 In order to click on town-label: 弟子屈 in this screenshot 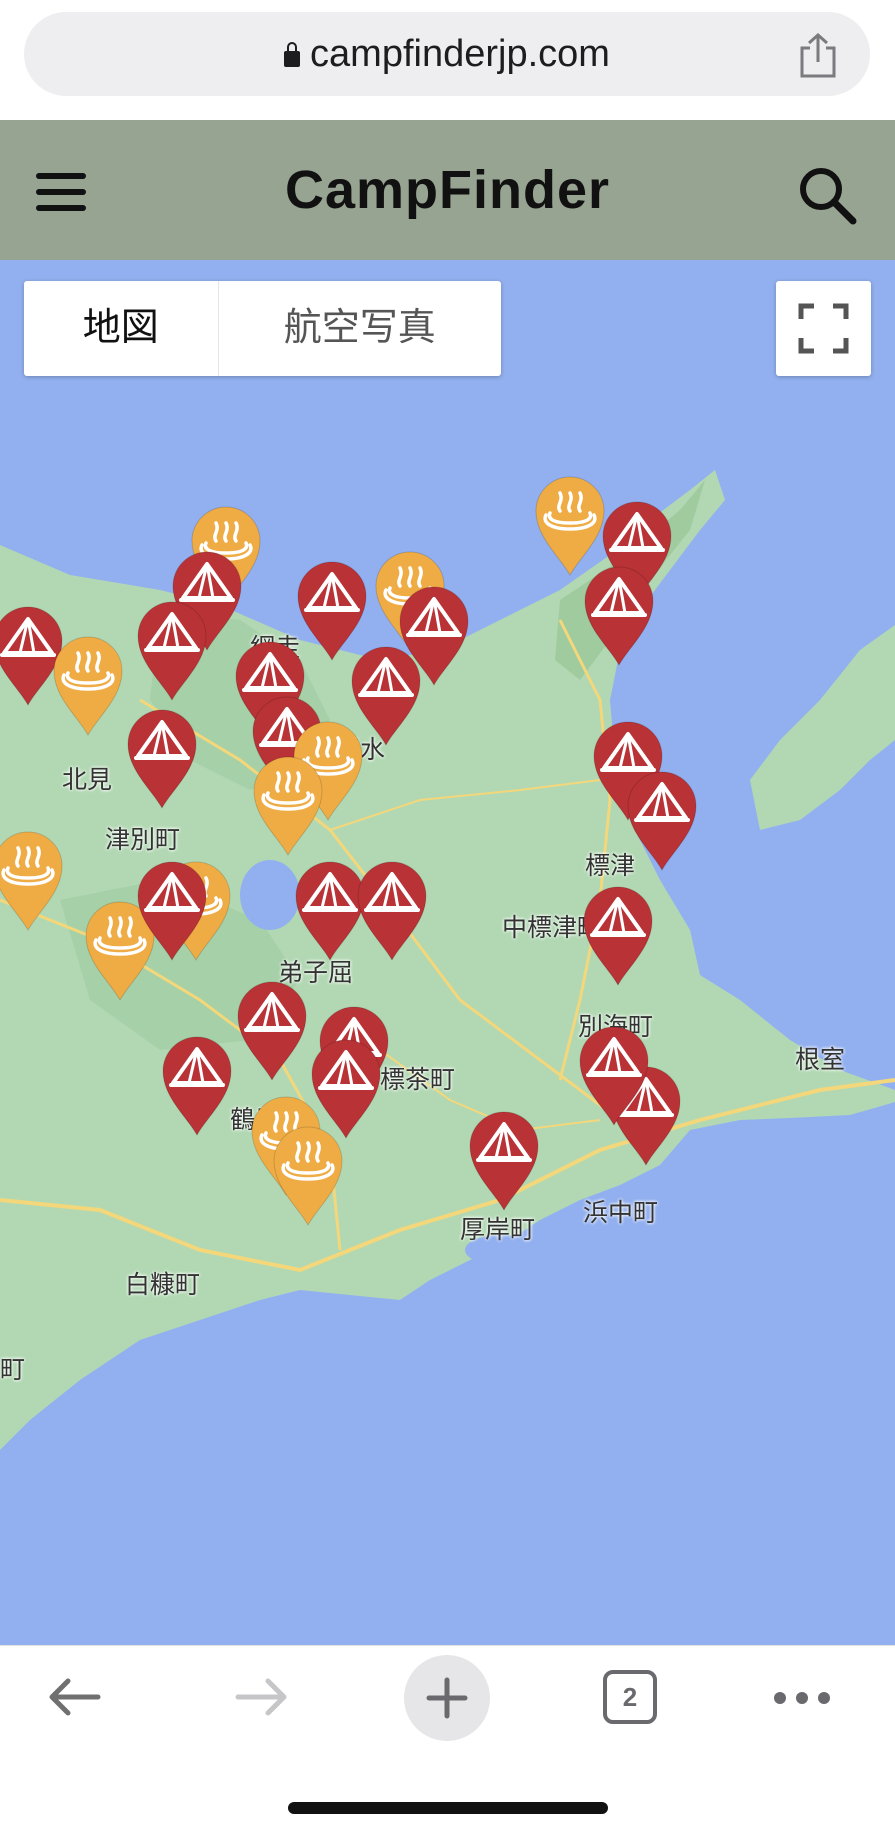, I will do `click(316, 973)`.